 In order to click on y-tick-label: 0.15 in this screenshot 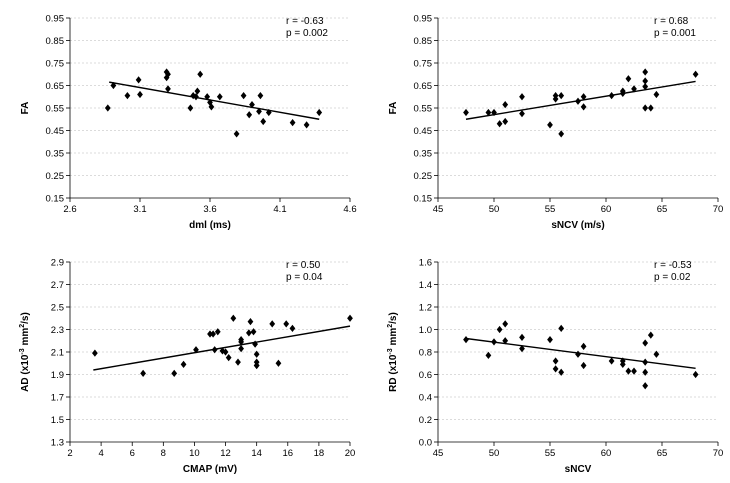, I will do `click(423, 198)`.